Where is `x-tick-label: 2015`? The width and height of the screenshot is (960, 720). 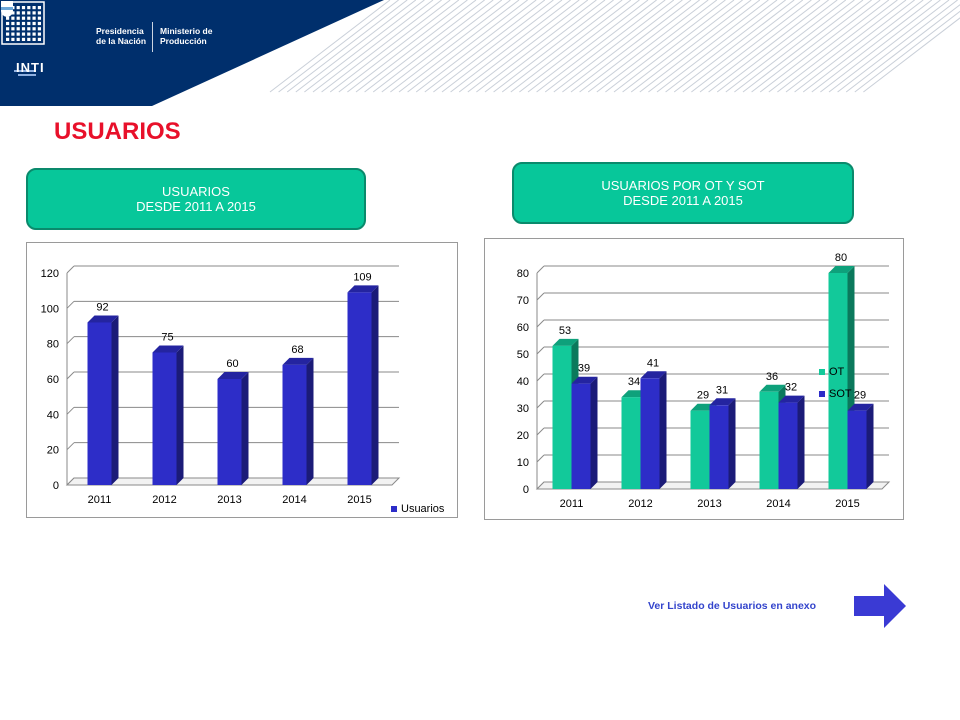 x-tick-label: 2015 is located at coordinates (359, 500).